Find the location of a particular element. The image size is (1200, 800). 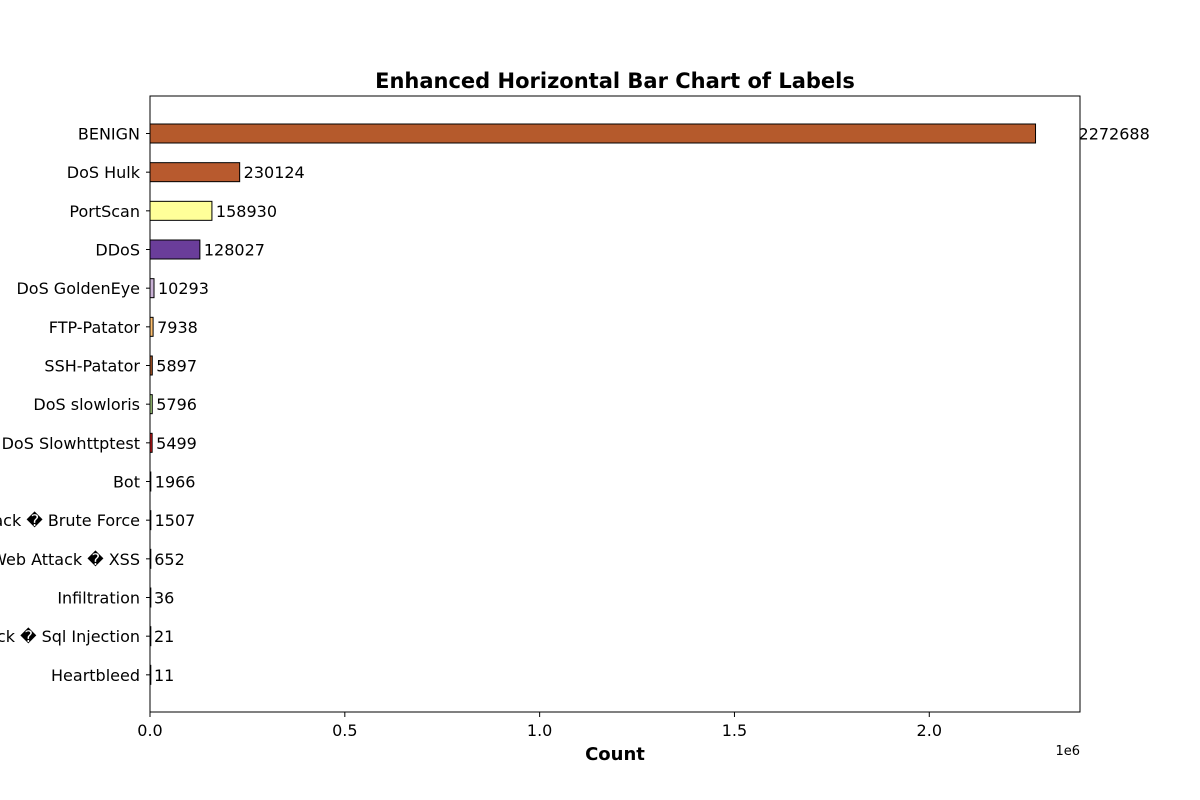

x-tick-label-2: 1.0 is located at coordinates (539, 730).